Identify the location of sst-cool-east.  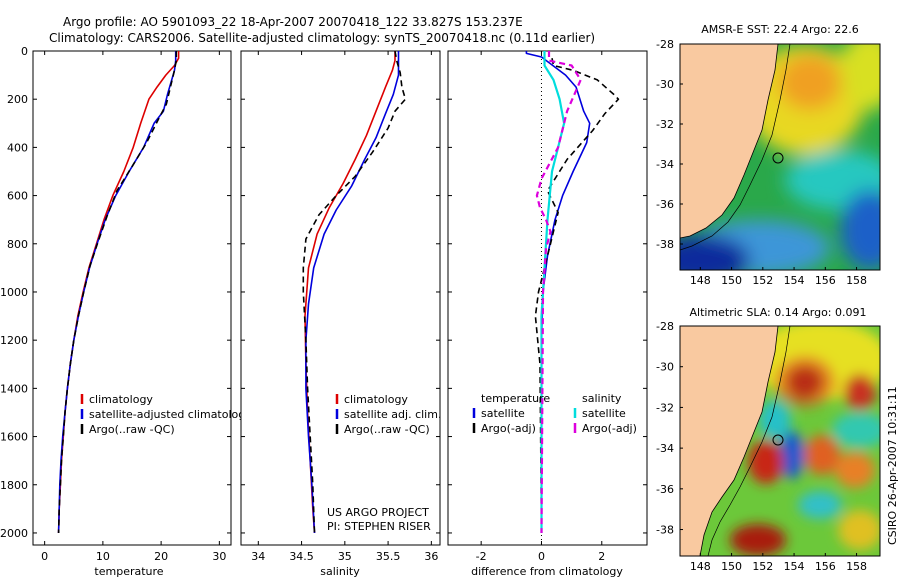
(860, 230).